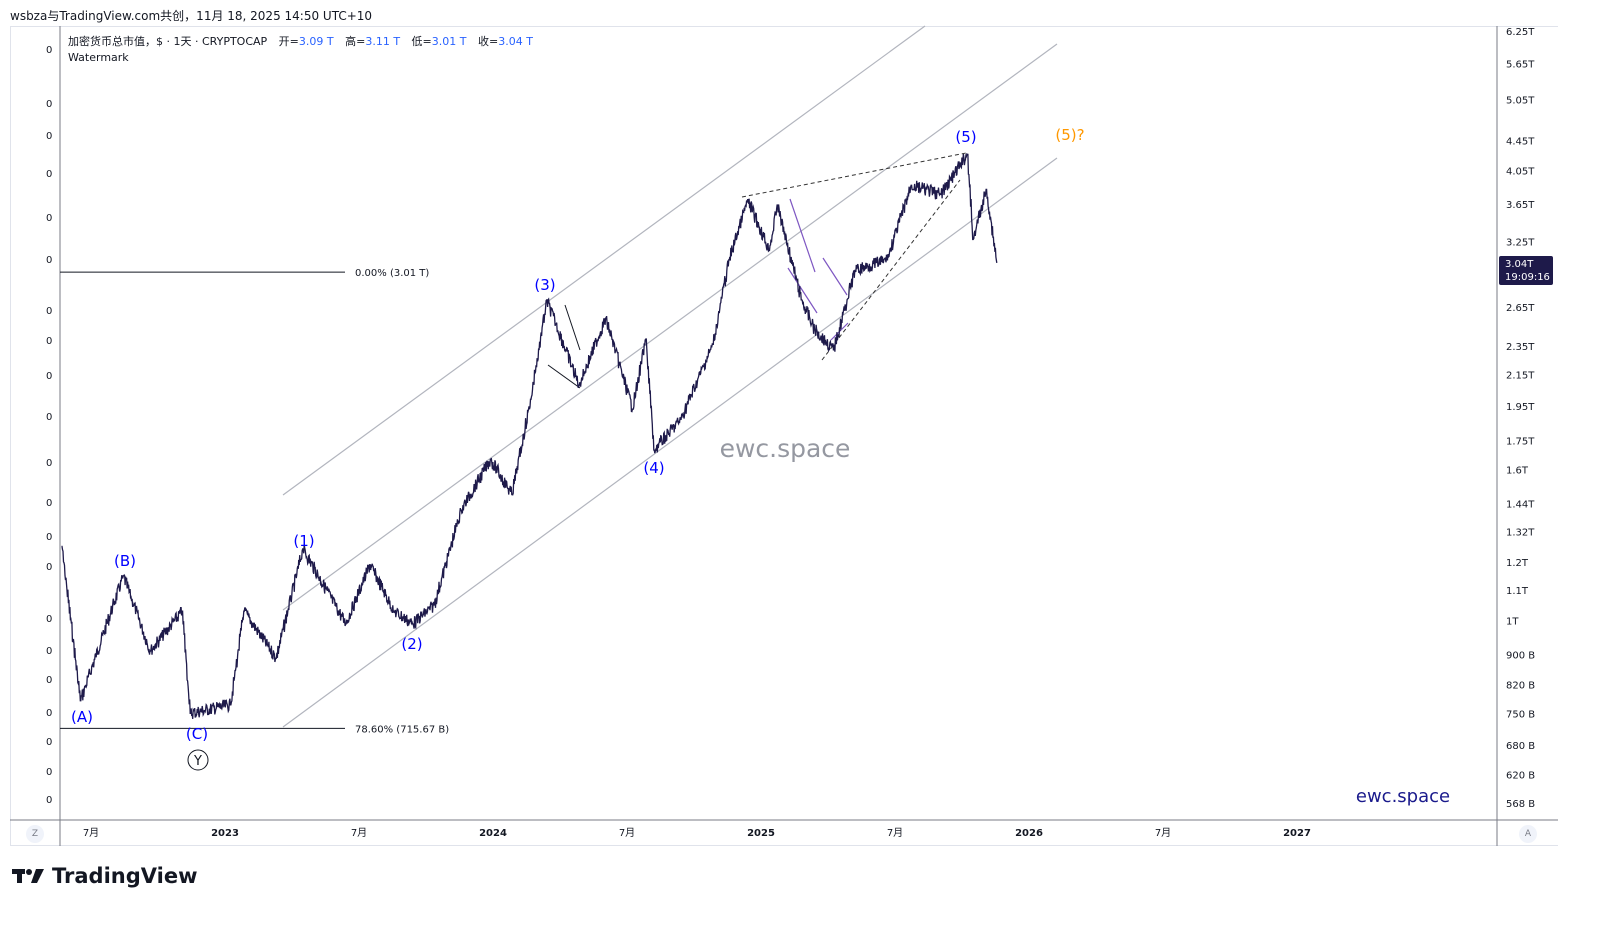 This screenshot has height=926, width=1603. I want to click on last-price-tag: 3.04T 19:09:16, so click(1526, 270).